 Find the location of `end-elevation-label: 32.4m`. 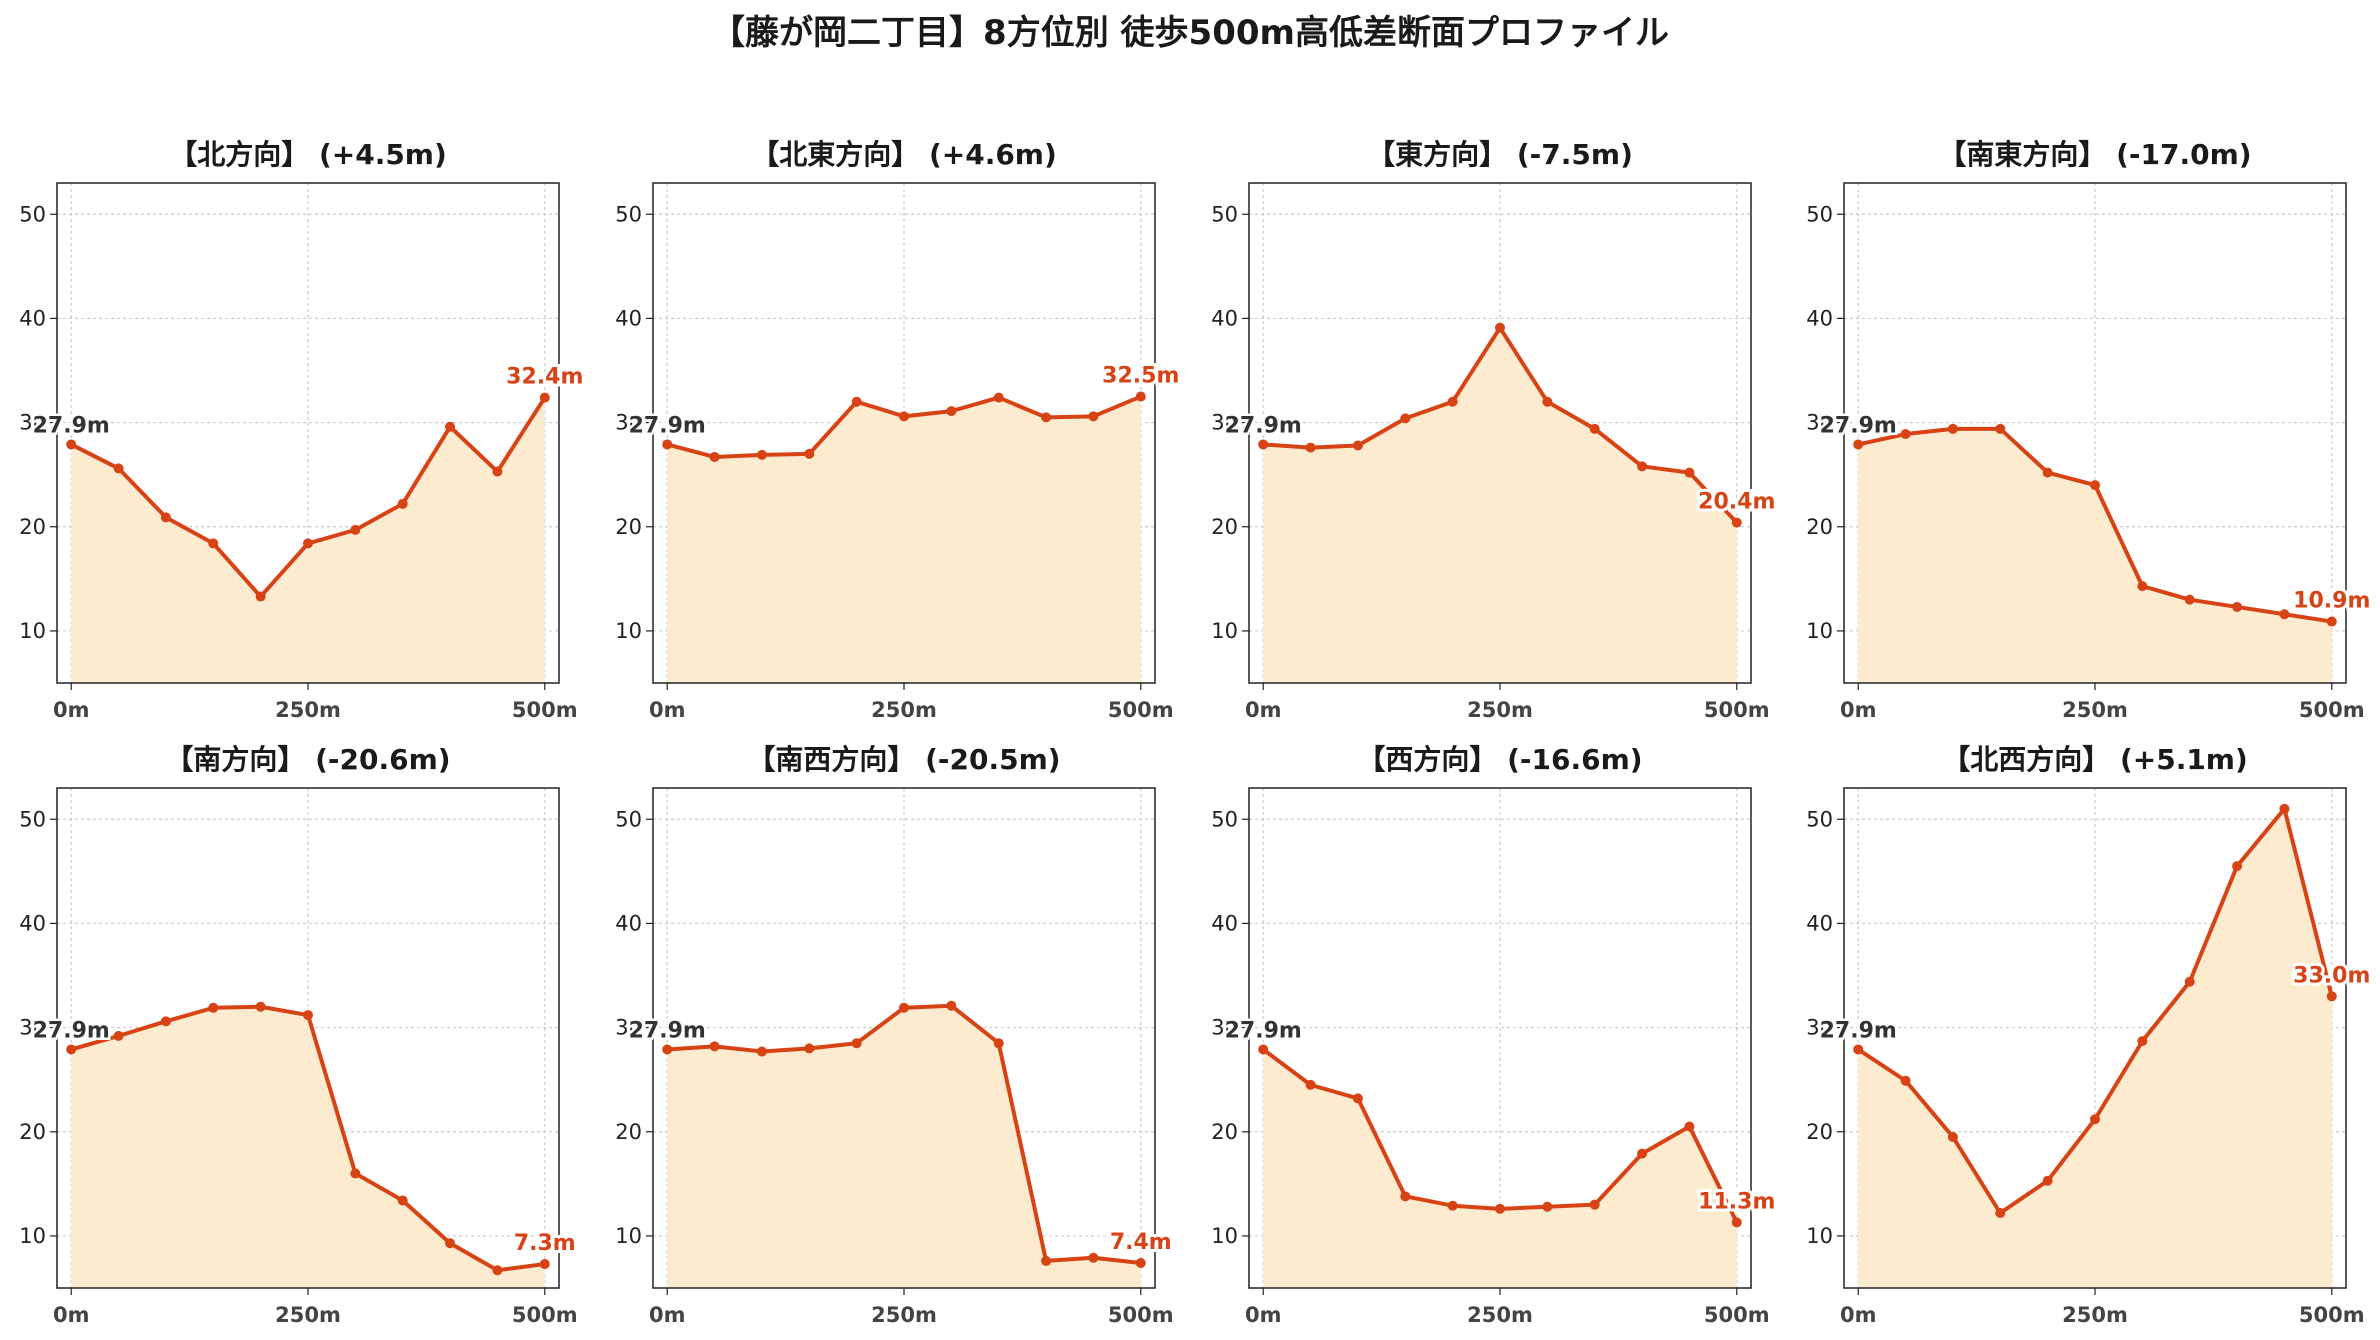

end-elevation-label: 32.4m is located at coordinates (544, 377).